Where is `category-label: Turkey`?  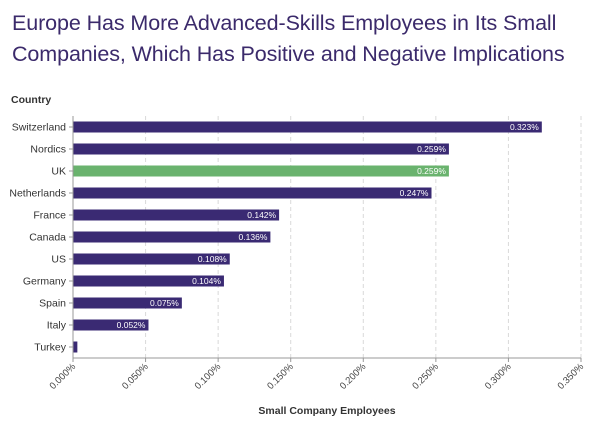
category-label: Turkey is located at coordinates (50, 348).